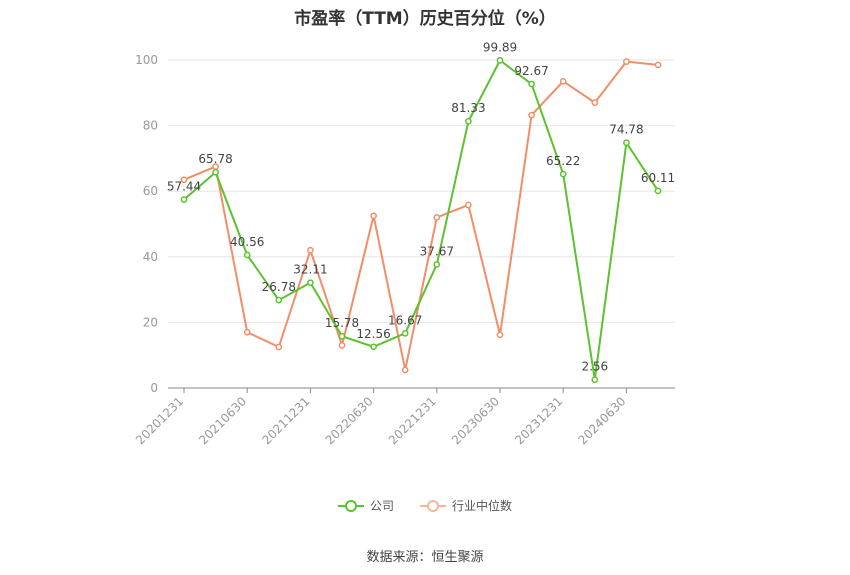  I want to click on data-label-company: 57.44, so click(184, 187).